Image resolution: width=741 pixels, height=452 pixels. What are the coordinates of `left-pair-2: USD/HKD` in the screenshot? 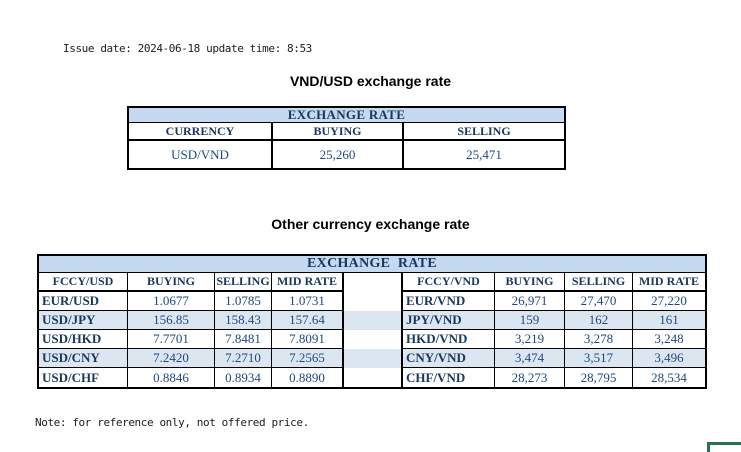 It's located at (83, 339).